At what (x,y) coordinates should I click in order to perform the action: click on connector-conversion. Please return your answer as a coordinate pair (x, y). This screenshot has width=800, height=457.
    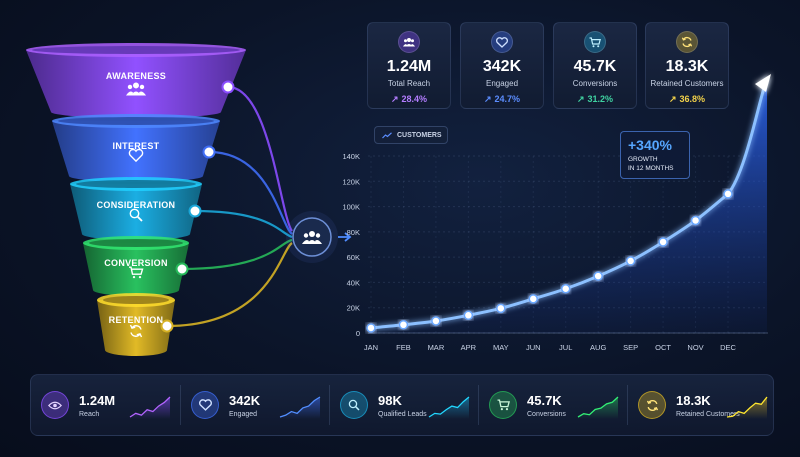
    Looking at the image, I should click on (237, 254).